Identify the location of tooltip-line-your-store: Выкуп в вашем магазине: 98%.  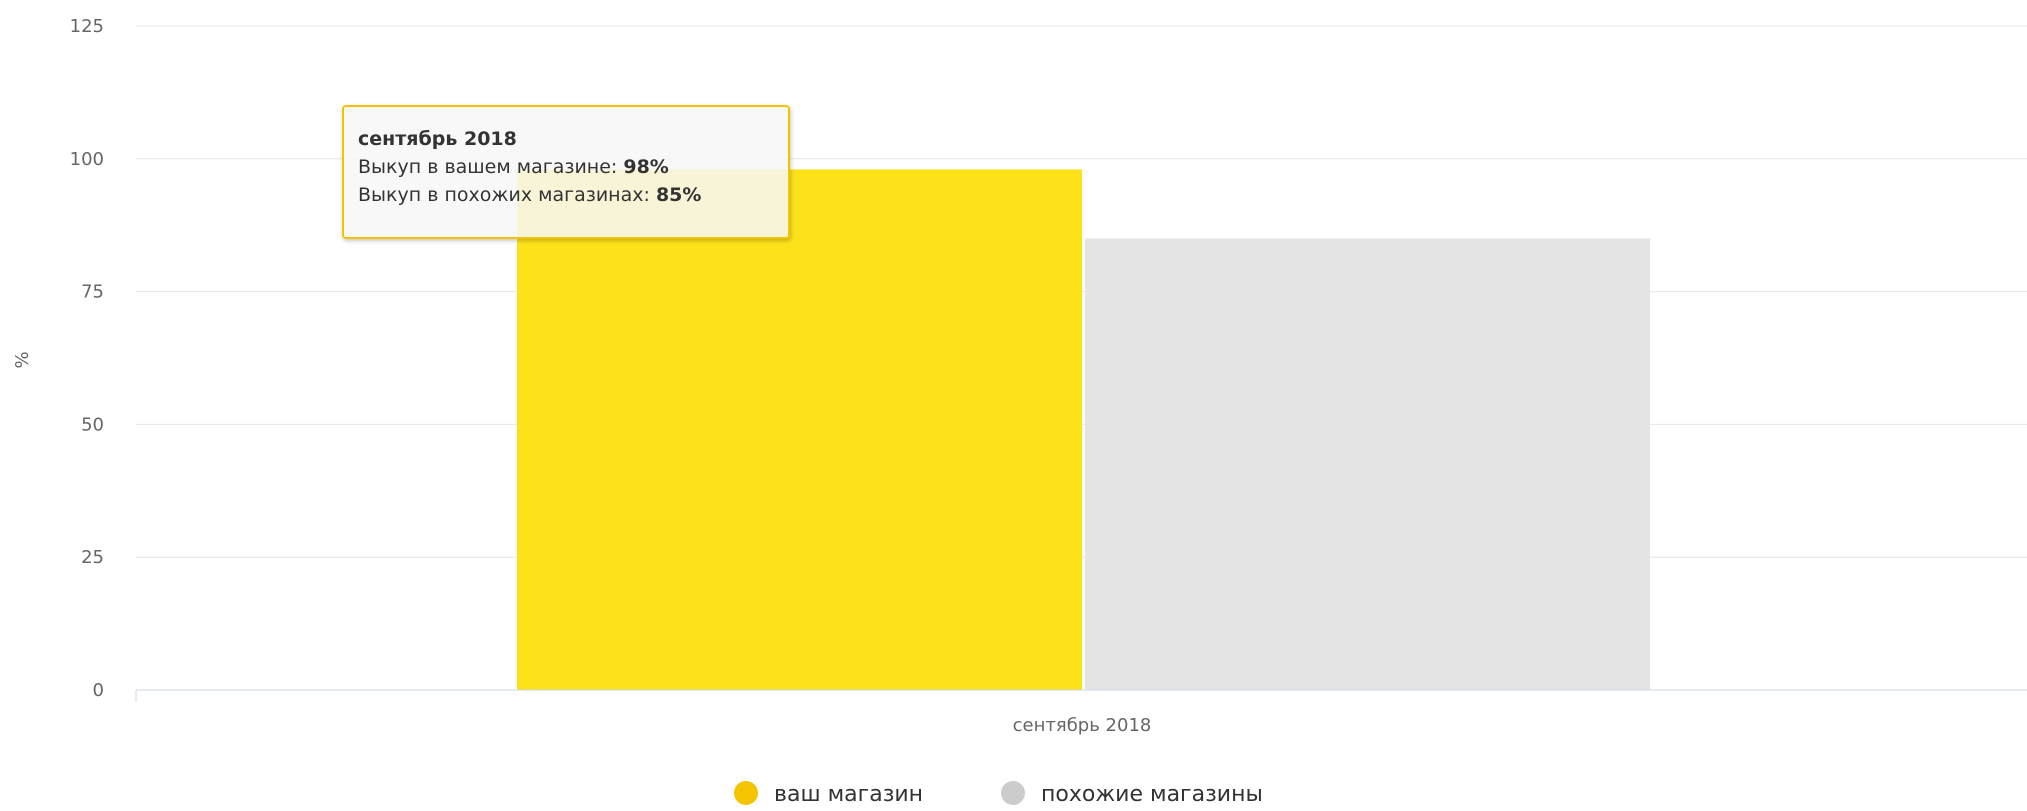
(566, 167).